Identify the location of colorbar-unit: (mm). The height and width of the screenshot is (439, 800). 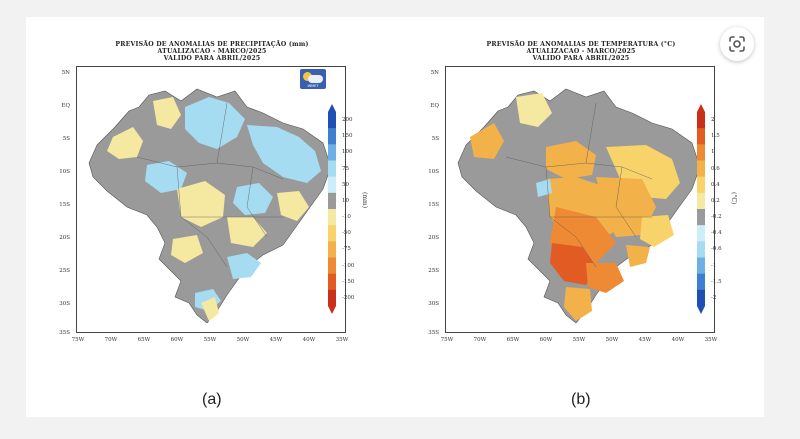
(364, 200).